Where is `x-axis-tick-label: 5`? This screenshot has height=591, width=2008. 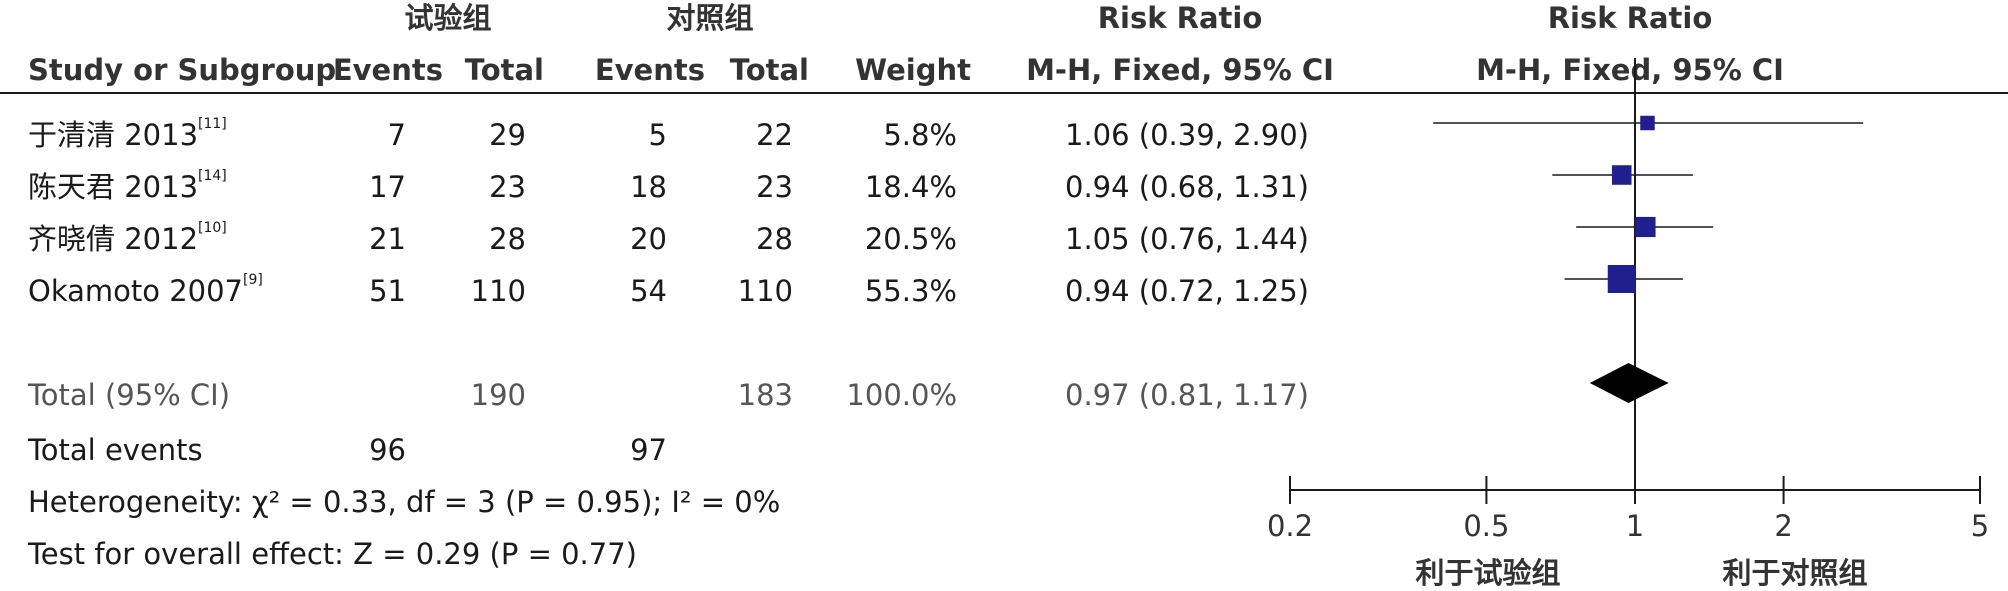
x-axis-tick-label: 5 is located at coordinates (1980, 526).